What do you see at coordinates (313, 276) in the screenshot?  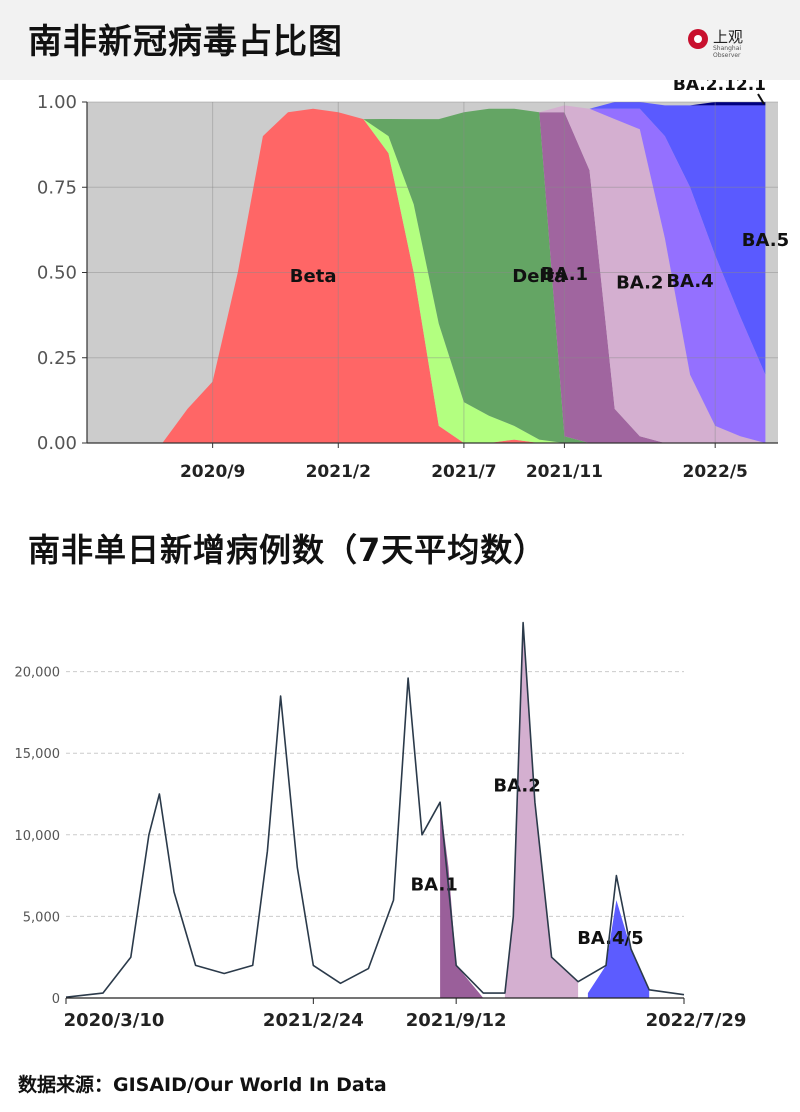 I see `series-label: Beta` at bounding box center [313, 276].